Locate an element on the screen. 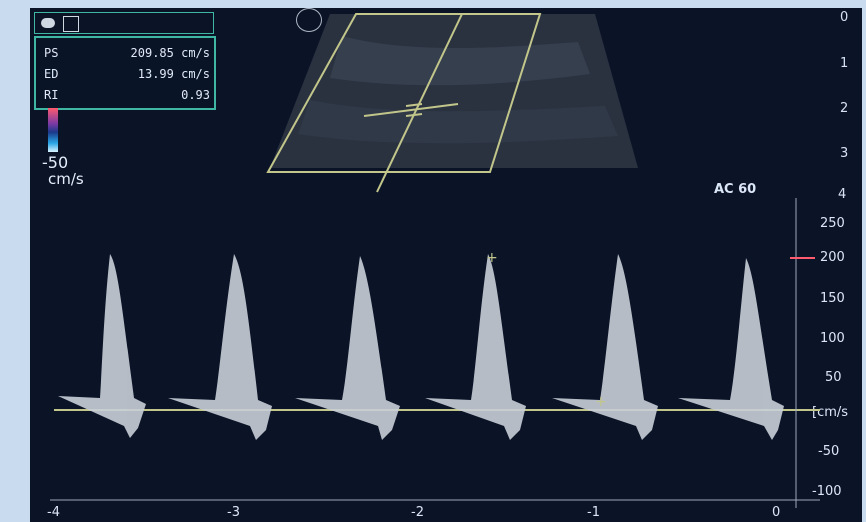  measurement-ri: RI 0.93 is located at coordinates (126, 96).